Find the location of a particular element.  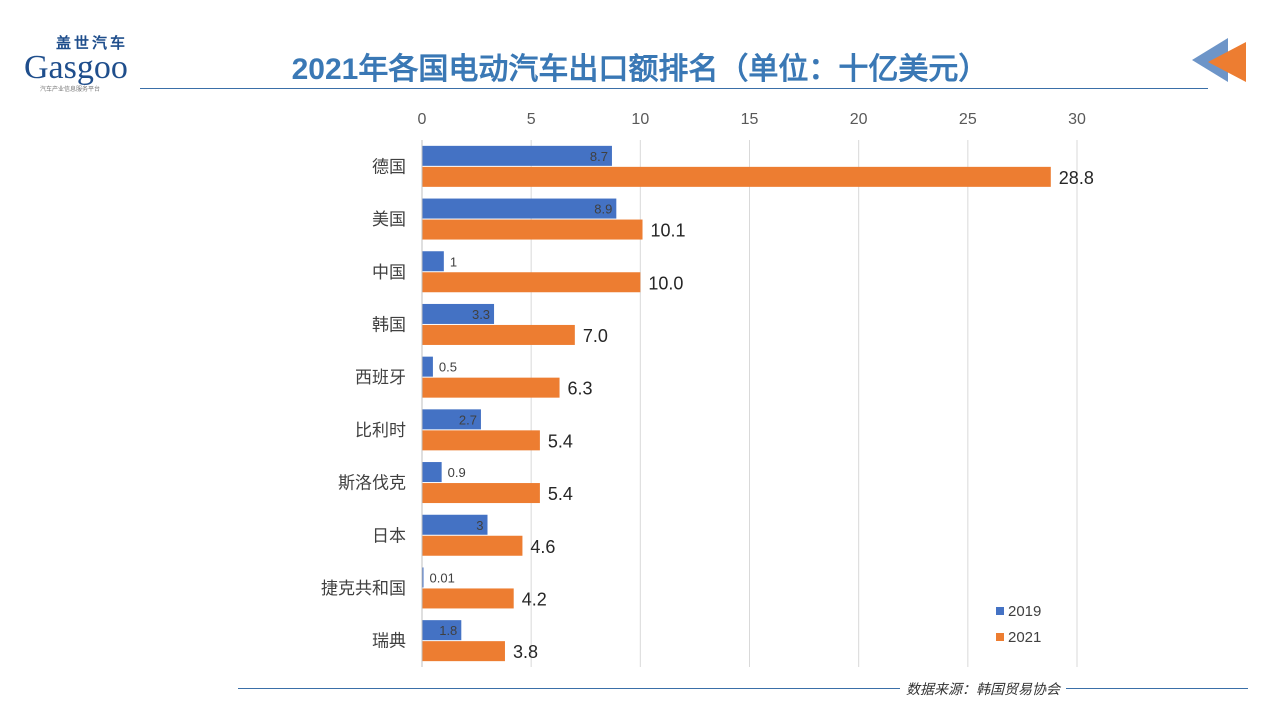

category-label: 西班牙 is located at coordinates (380, 377).